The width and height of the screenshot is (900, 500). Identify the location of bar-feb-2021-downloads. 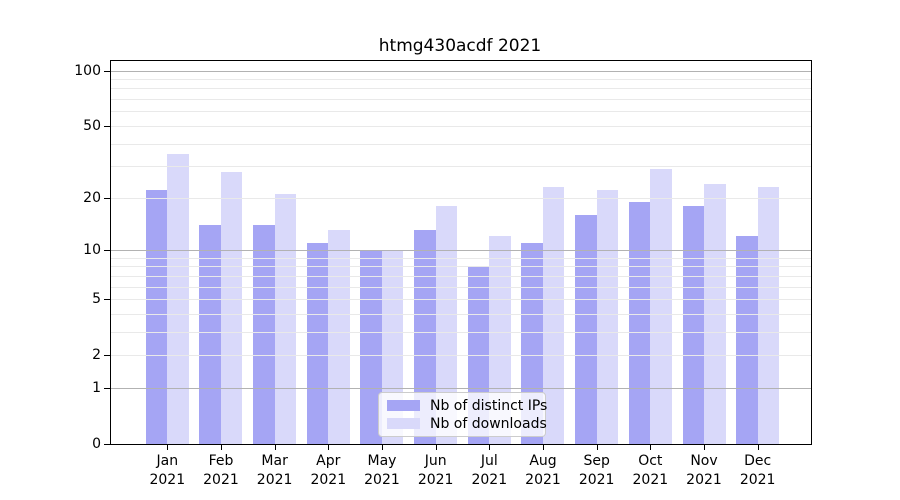
(231, 307).